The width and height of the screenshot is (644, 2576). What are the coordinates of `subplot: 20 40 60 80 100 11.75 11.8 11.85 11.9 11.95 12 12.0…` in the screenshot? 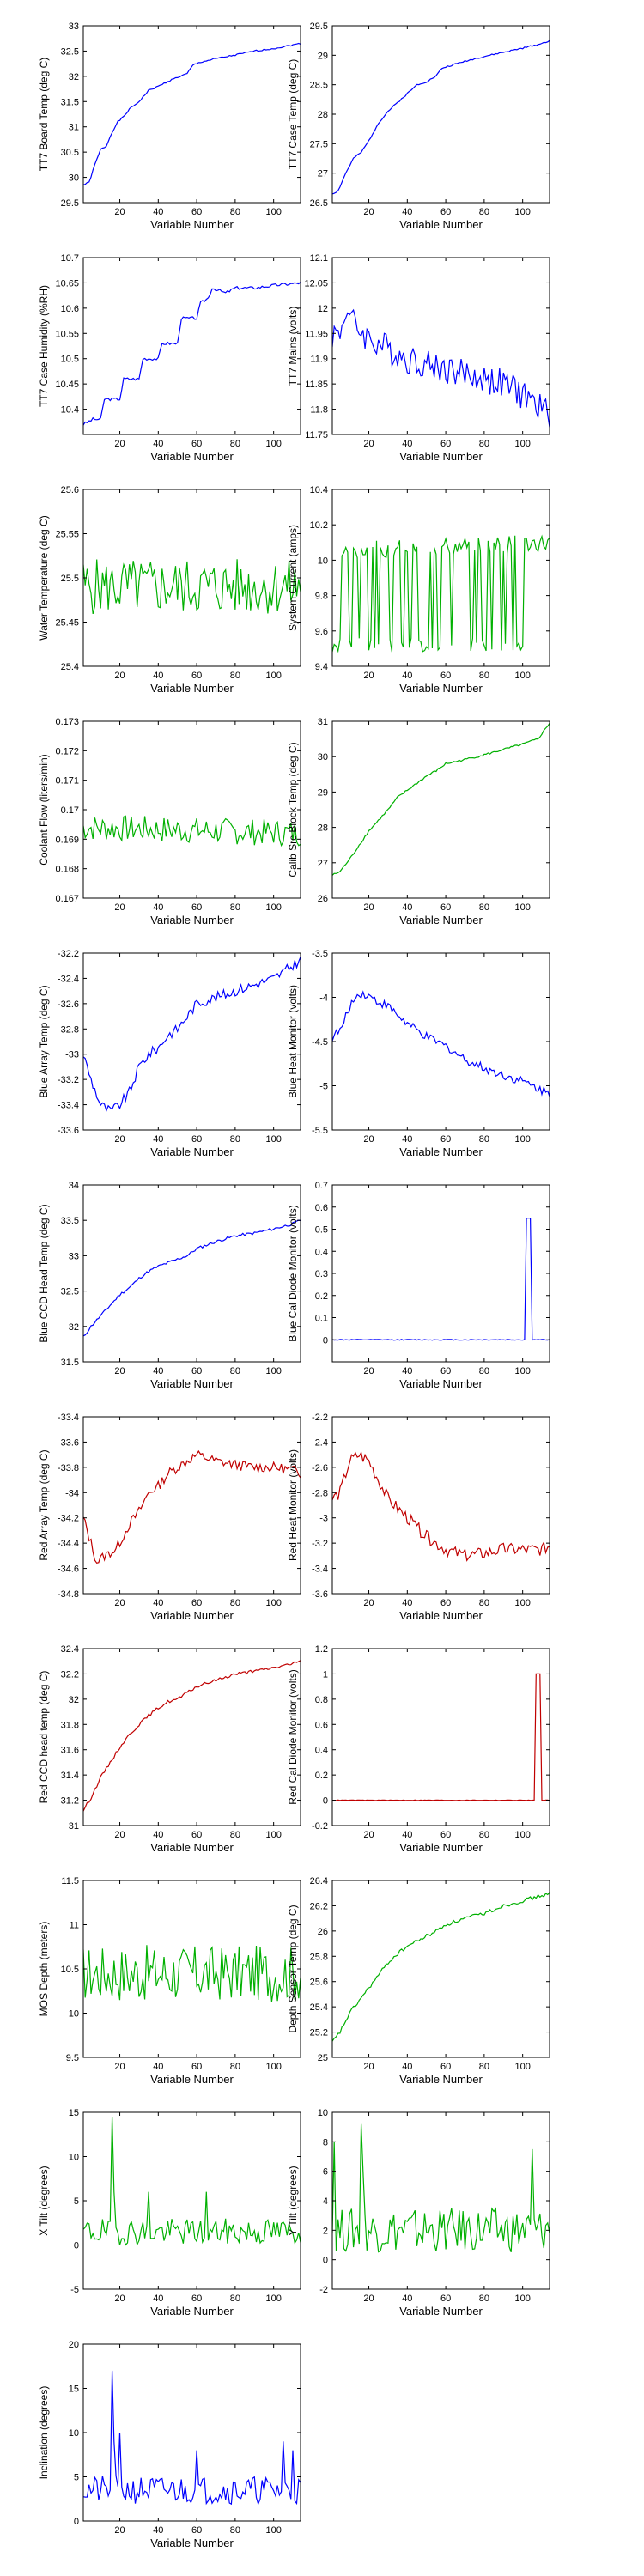 It's located at (419, 358).